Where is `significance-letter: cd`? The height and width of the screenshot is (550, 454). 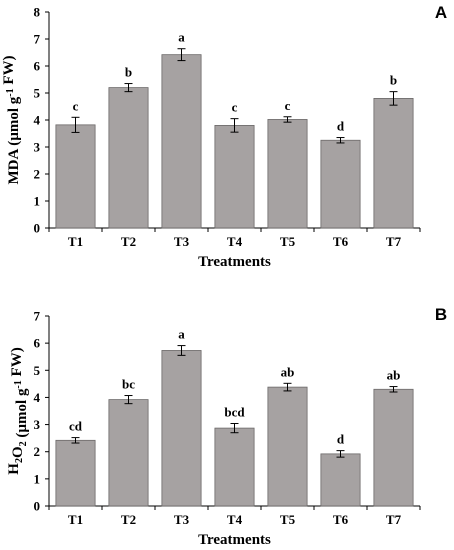 significance-letter: cd is located at coordinates (76, 426).